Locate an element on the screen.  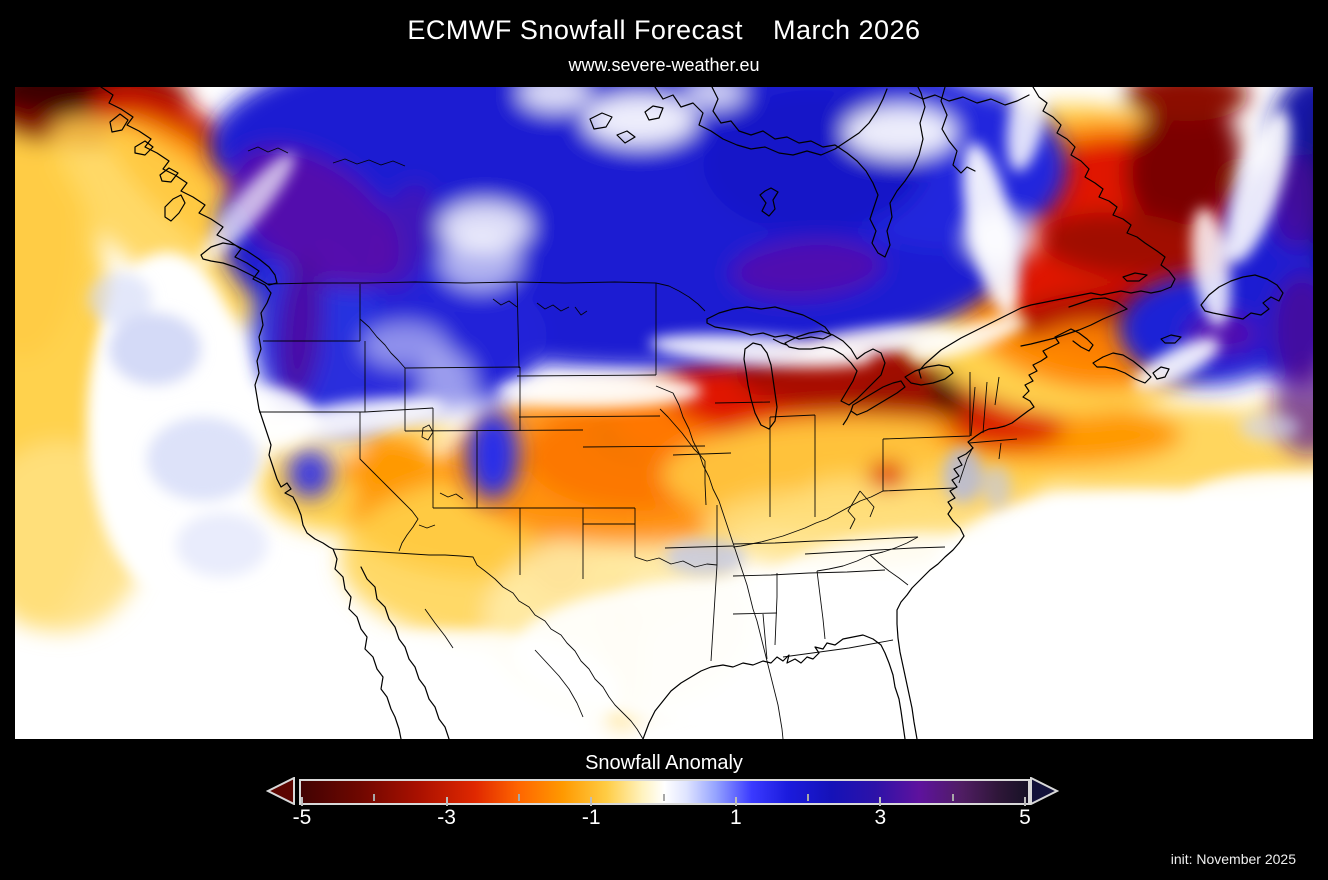
colorbar-tick-label: -3 is located at coordinates (446, 817).